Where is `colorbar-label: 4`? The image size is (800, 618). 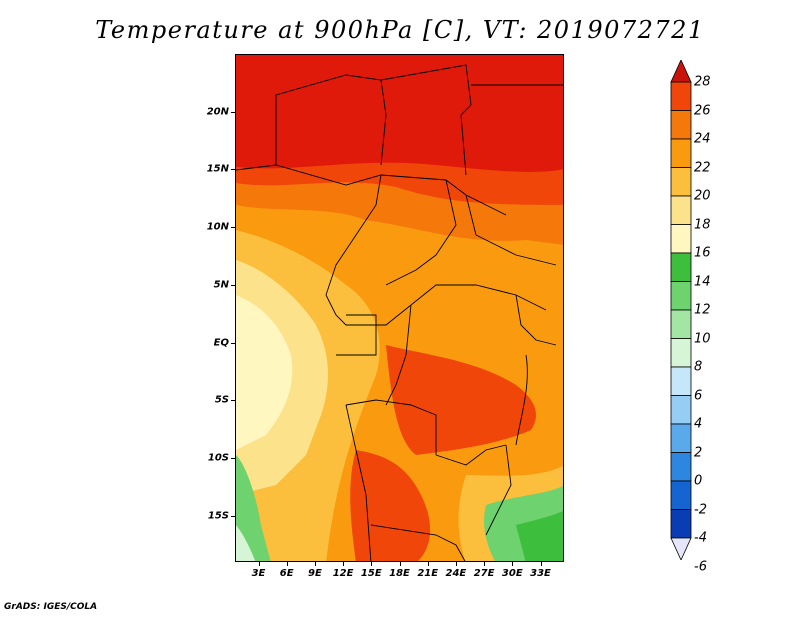 colorbar-label: 4 is located at coordinates (698, 424).